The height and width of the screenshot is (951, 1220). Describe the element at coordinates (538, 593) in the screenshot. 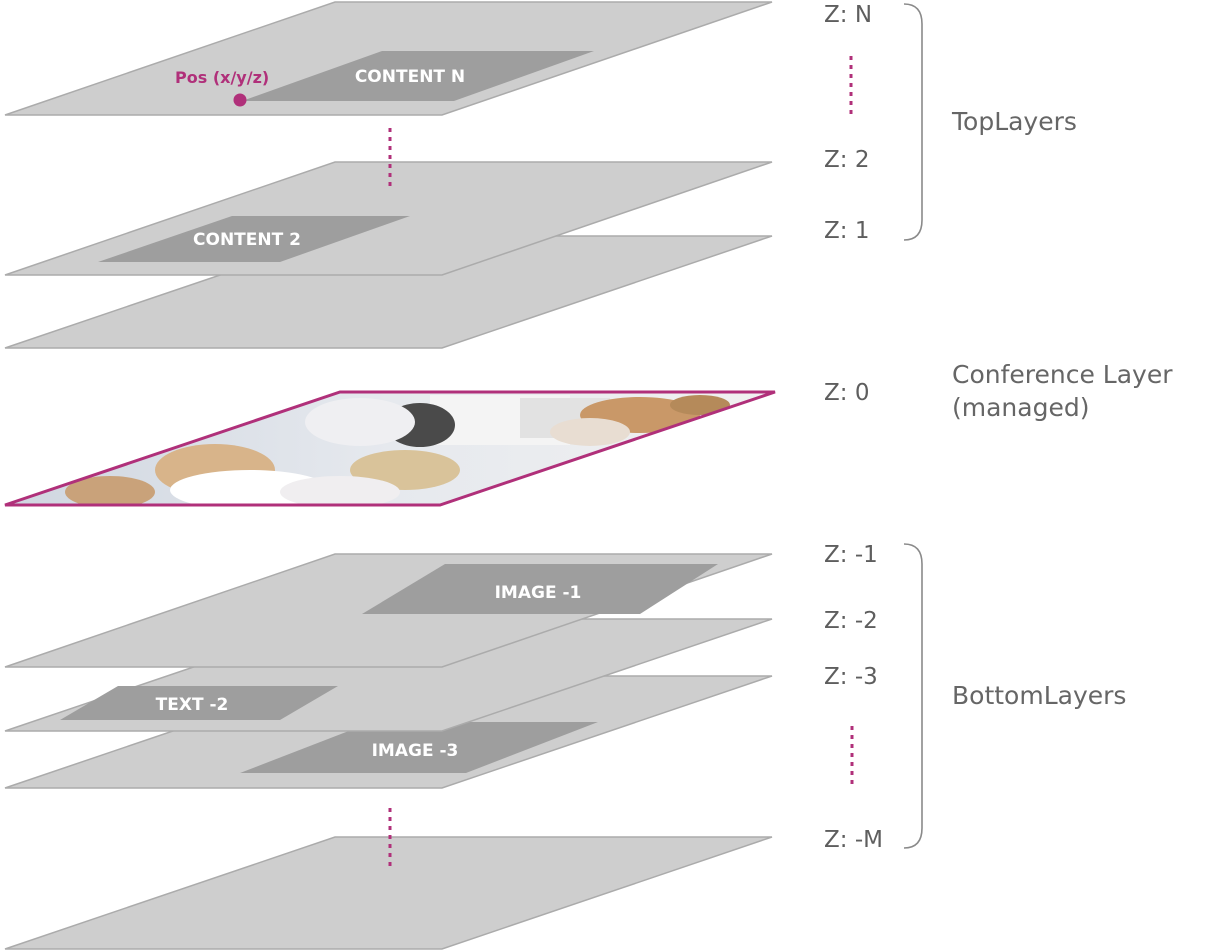

I see `image-minus-1-label: IMAGE -1` at that location.